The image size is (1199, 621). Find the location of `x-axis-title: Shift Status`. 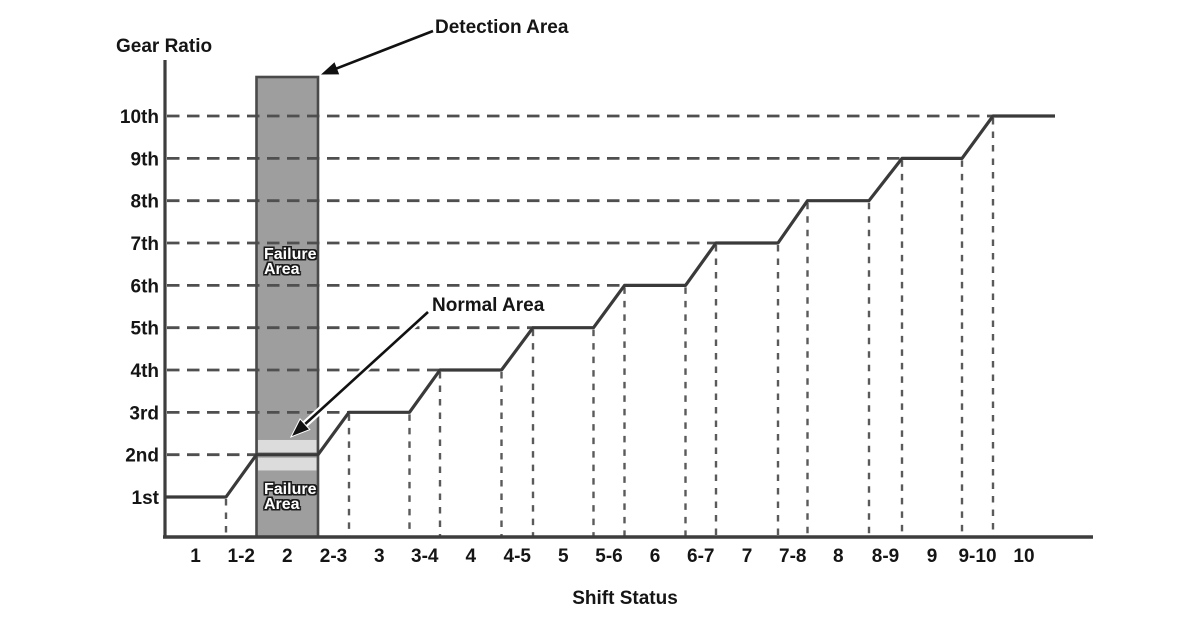

x-axis-title: Shift Status is located at coordinates (625, 598).